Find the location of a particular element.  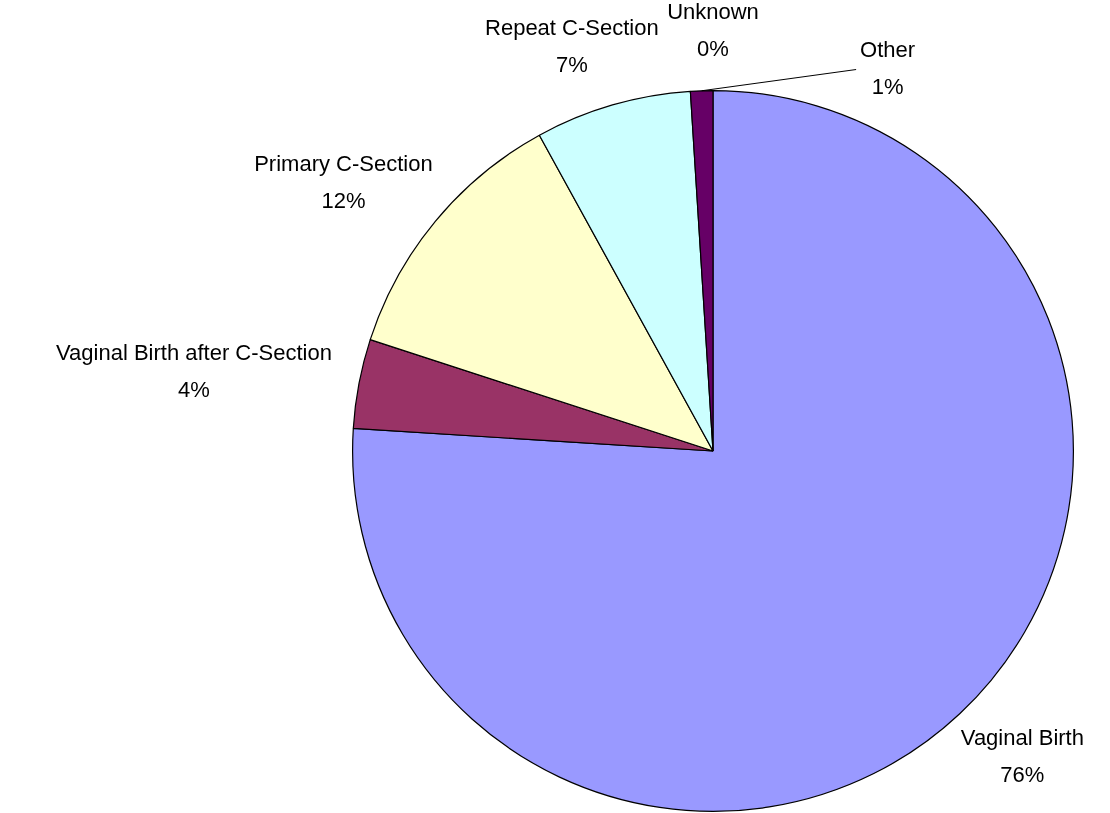

text: 0% is located at coordinates (713, 48).